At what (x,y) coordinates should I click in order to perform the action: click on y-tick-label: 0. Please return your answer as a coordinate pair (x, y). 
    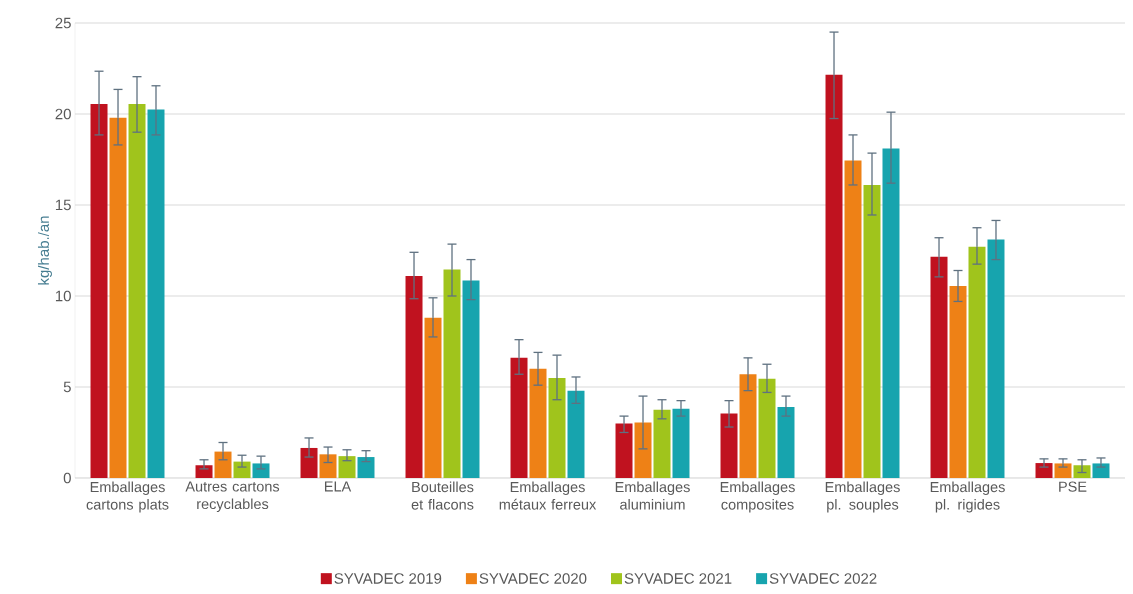
    Looking at the image, I should click on (67, 478).